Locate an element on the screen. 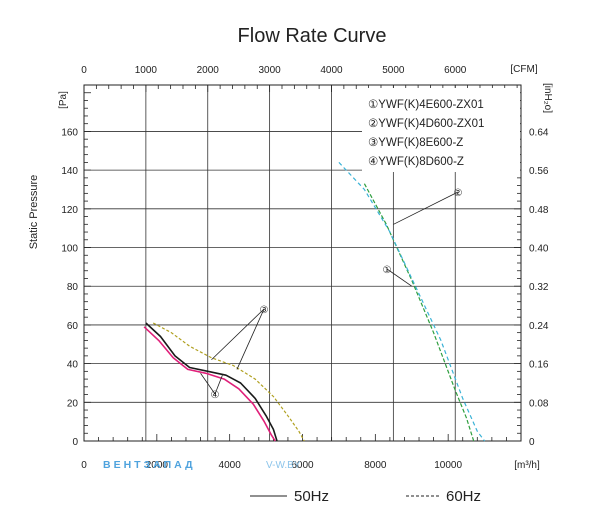 The width and height of the screenshot is (605, 528). curve-③-50Hz is located at coordinates (211, 382).